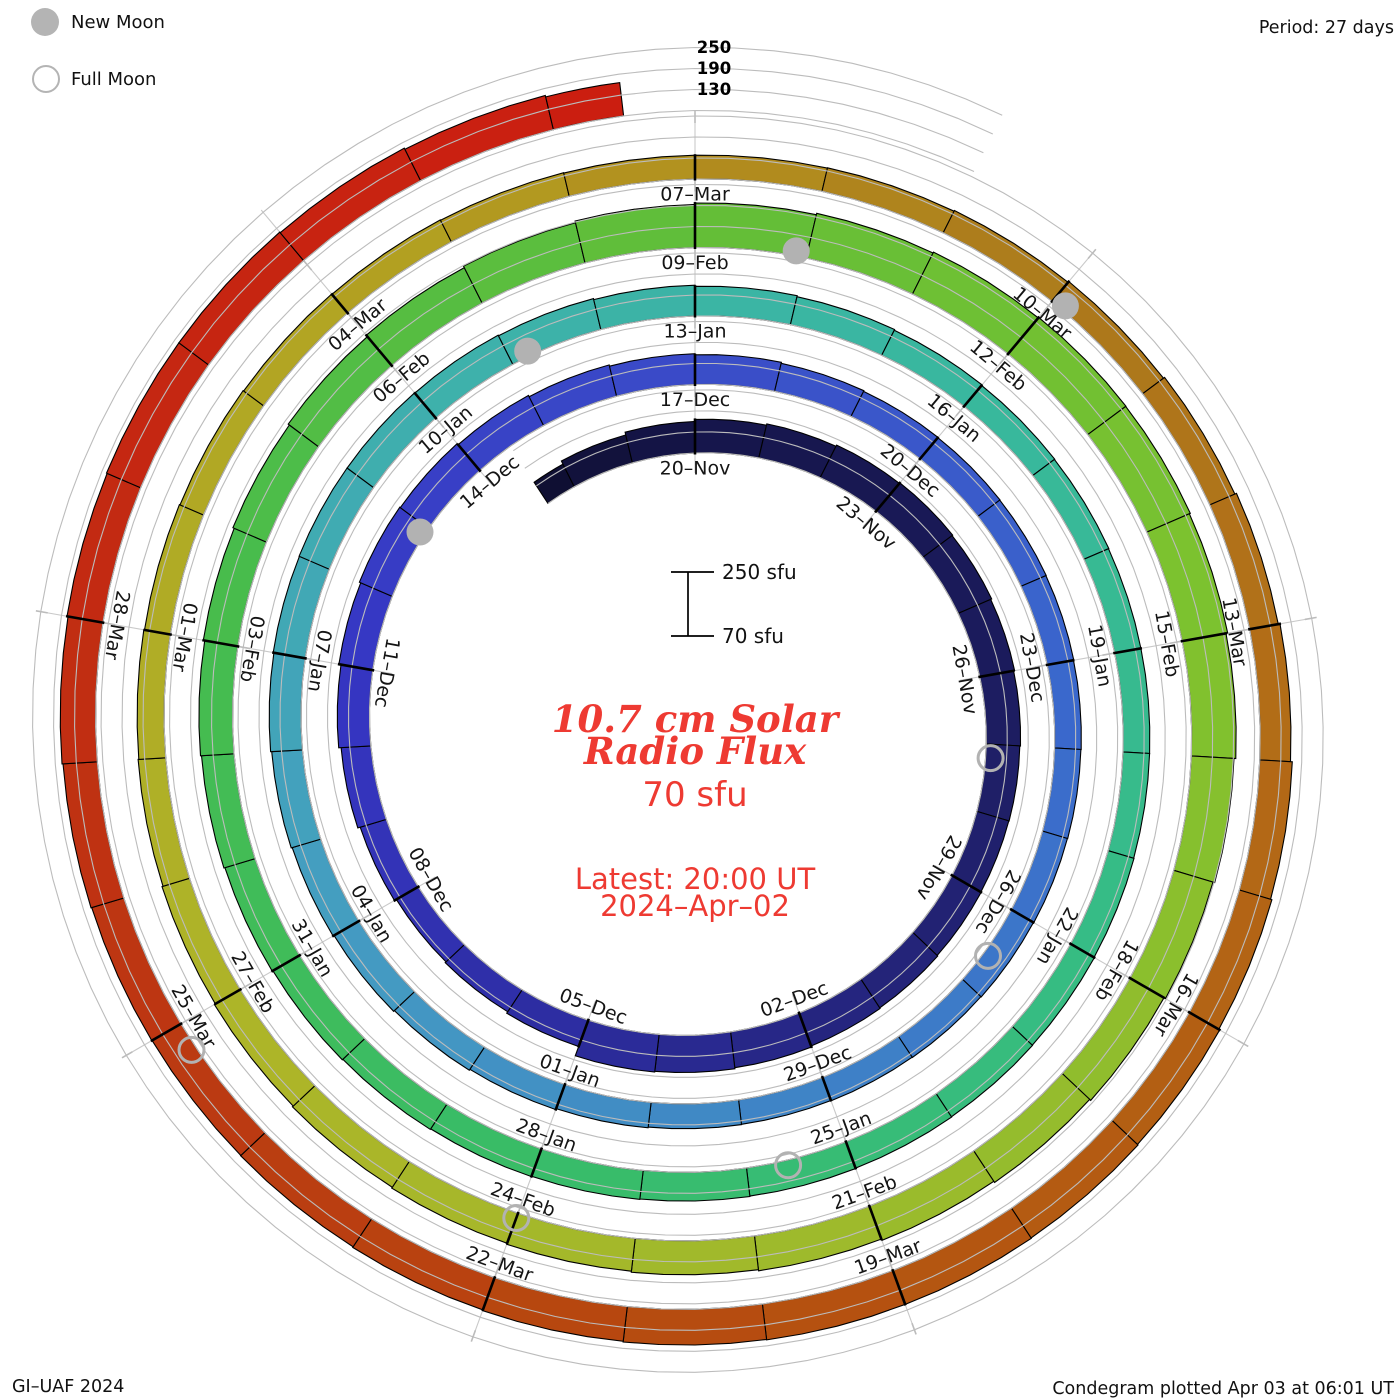 This screenshot has width=1400, height=1400. What do you see at coordinates (695, 719) in the screenshot?
I see `chart-title-line1: 10.7 cm Solar` at bounding box center [695, 719].